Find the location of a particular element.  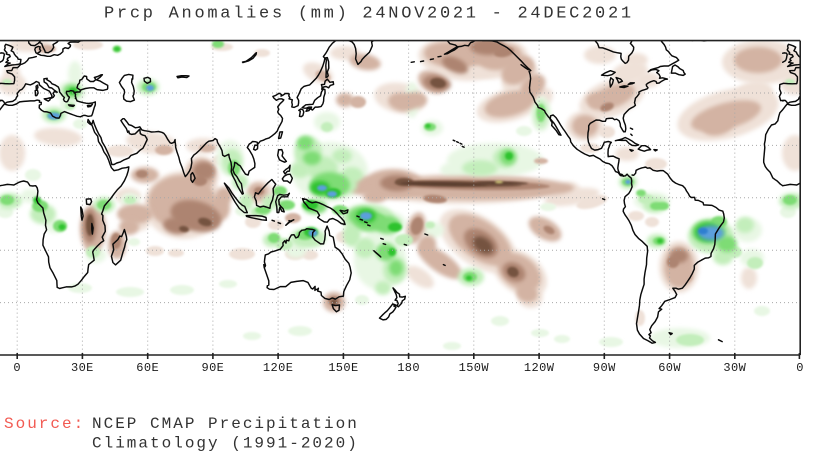

svg-text: 90E is located at coordinates (212, 368).